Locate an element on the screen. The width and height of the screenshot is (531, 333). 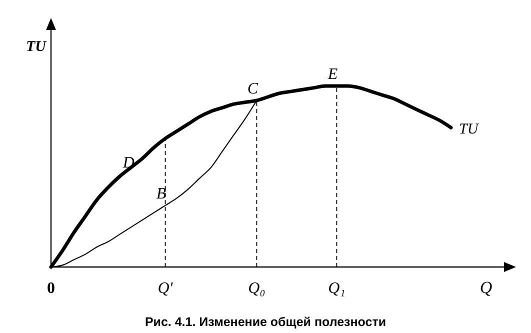
x-tick-label: Q′ is located at coordinates (166, 288).